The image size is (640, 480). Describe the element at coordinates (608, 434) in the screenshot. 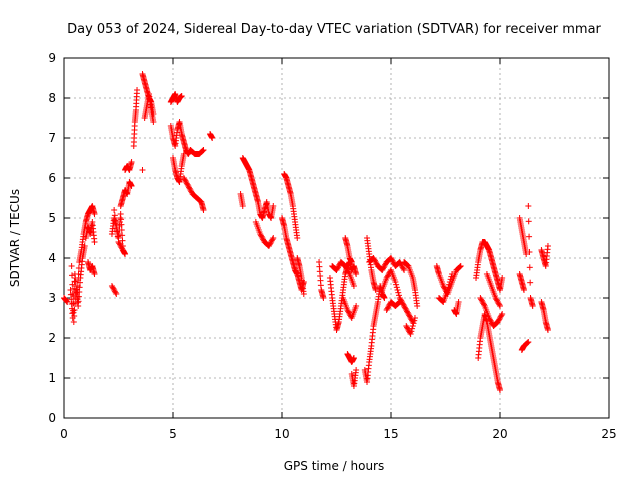

I see `x-tick-label: 25` at that location.